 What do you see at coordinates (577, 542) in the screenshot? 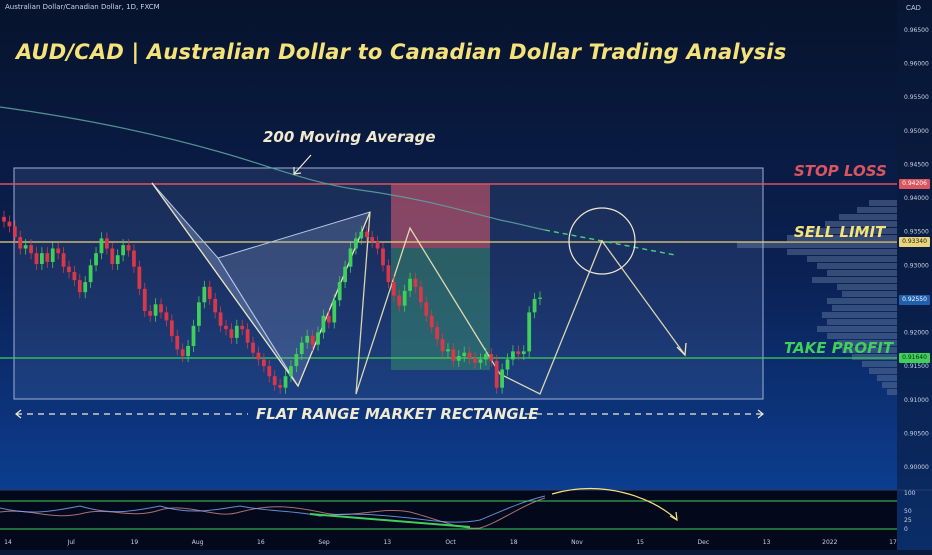
I see `time-tick-label: Nov` at bounding box center [577, 542].